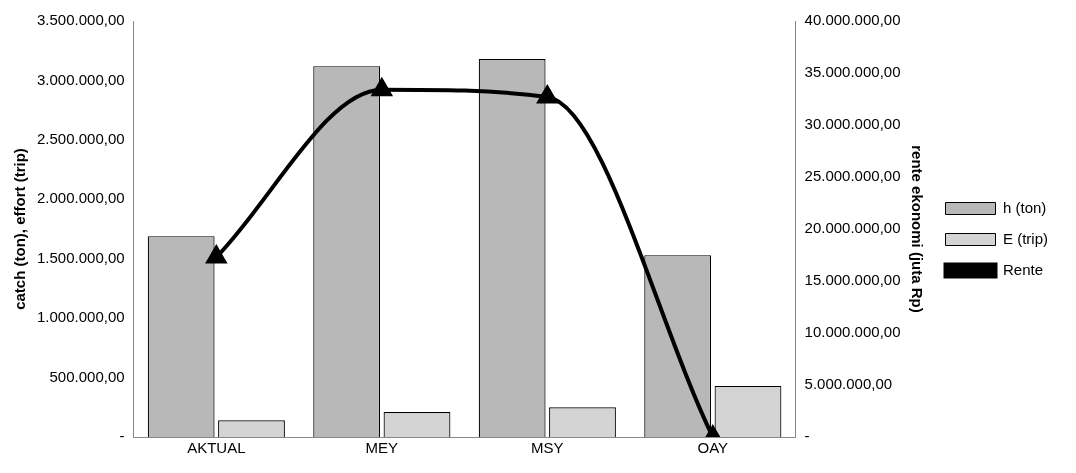 This screenshot has height=473, width=1076. What do you see at coordinates (807, 436) in the screenshot?
I see `y2-tick-label: -` at bounding box center [807, 436].